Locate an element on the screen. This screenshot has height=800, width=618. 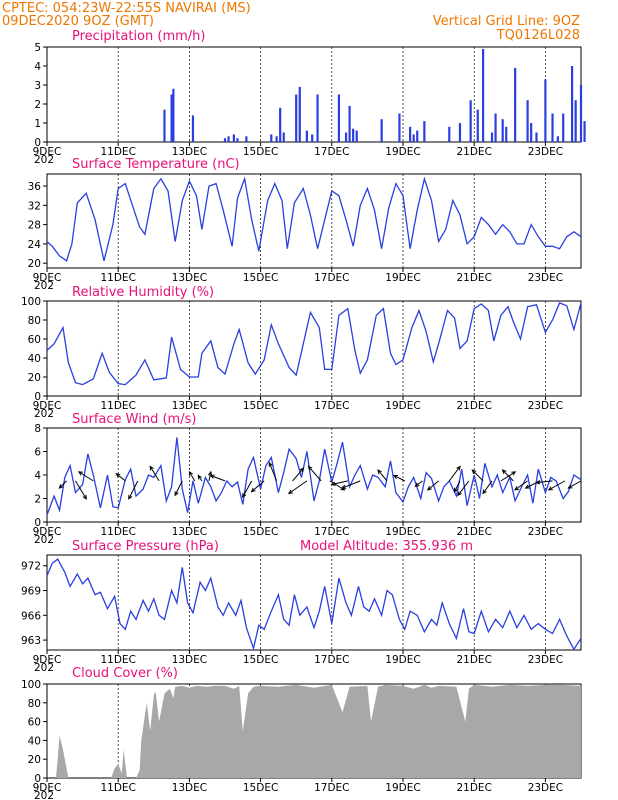
y-tick-label: 1 is located at coordinates (37, 124).